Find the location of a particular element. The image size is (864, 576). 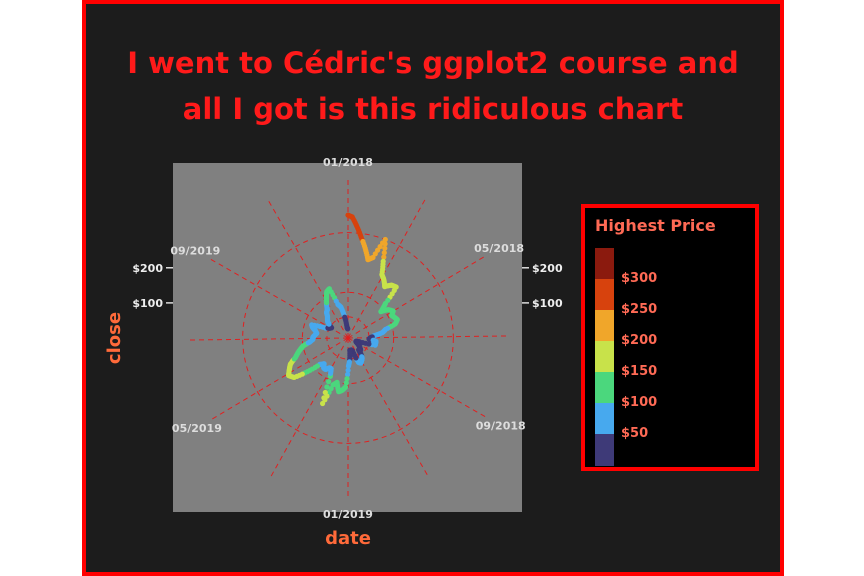

x-axis-label: date is located at coordinates (348, 538).